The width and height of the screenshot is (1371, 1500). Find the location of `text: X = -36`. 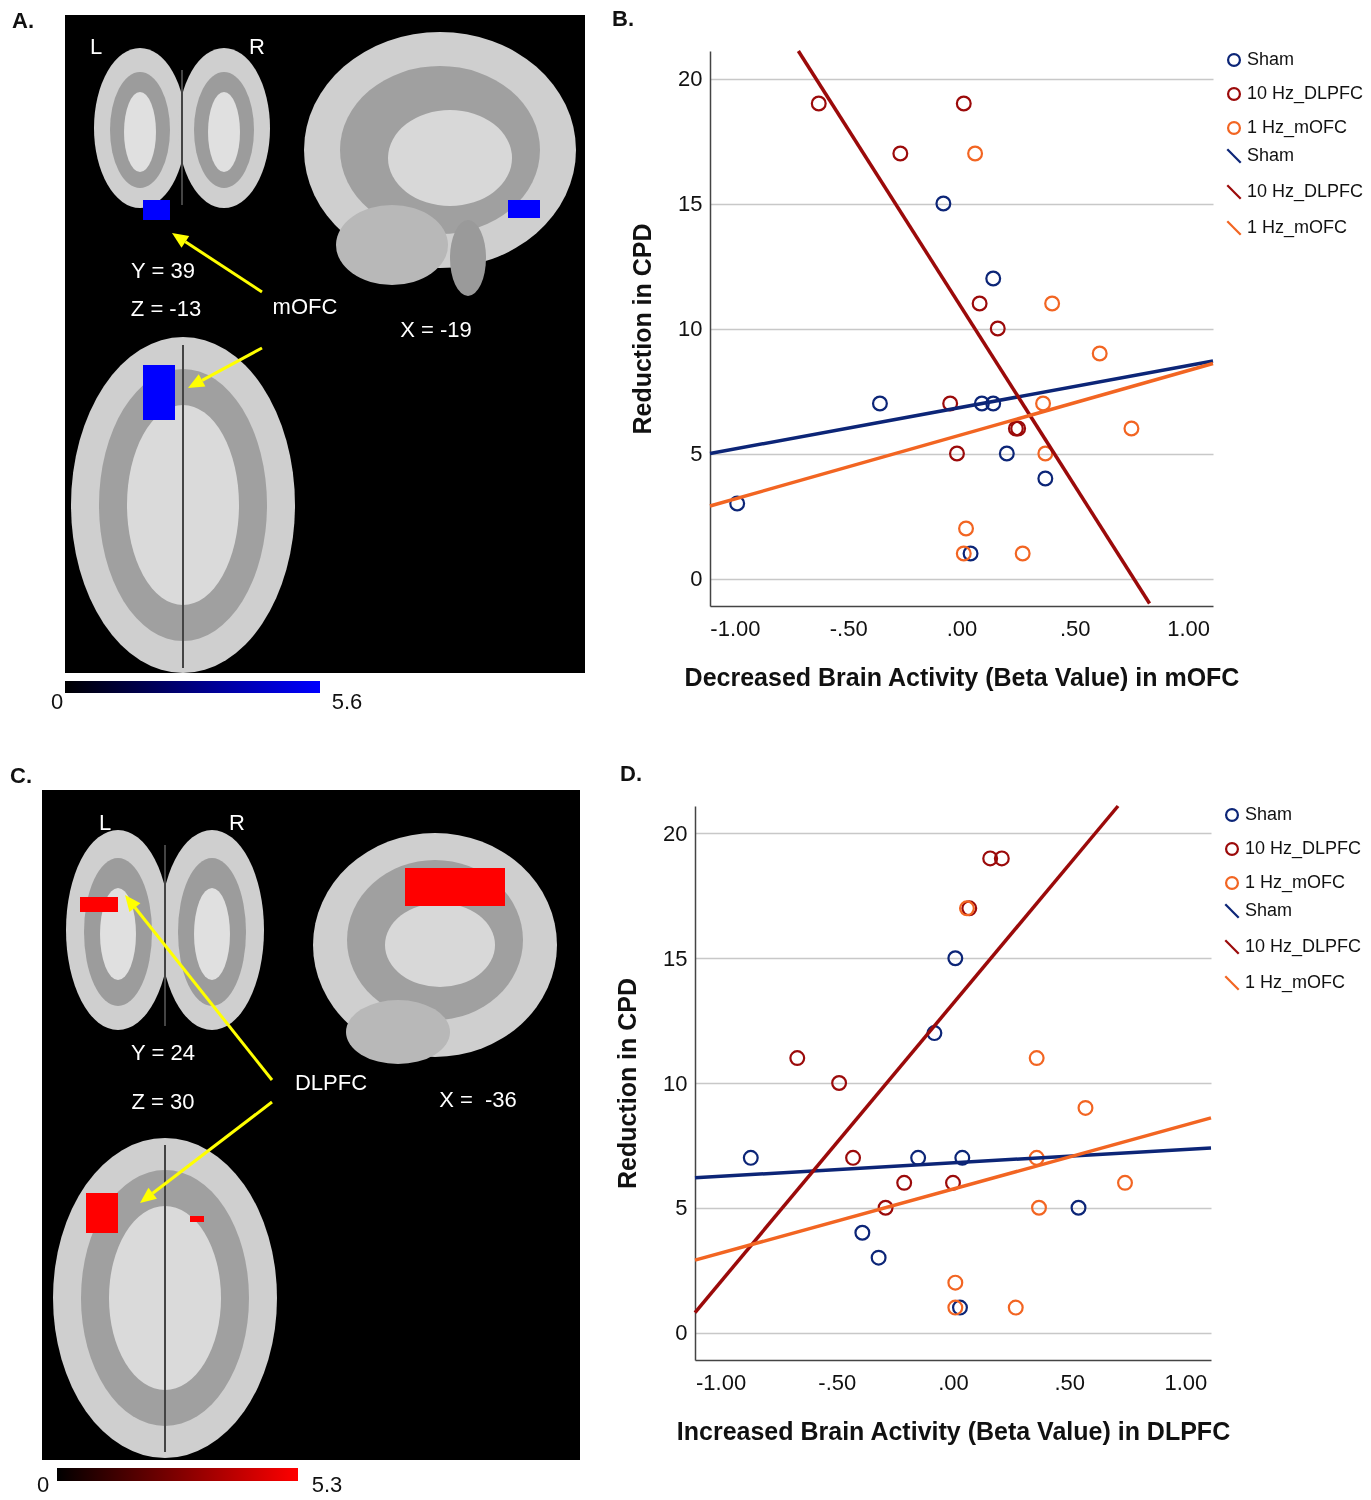

text: X = -36 is located at coordinates (478, 1099).